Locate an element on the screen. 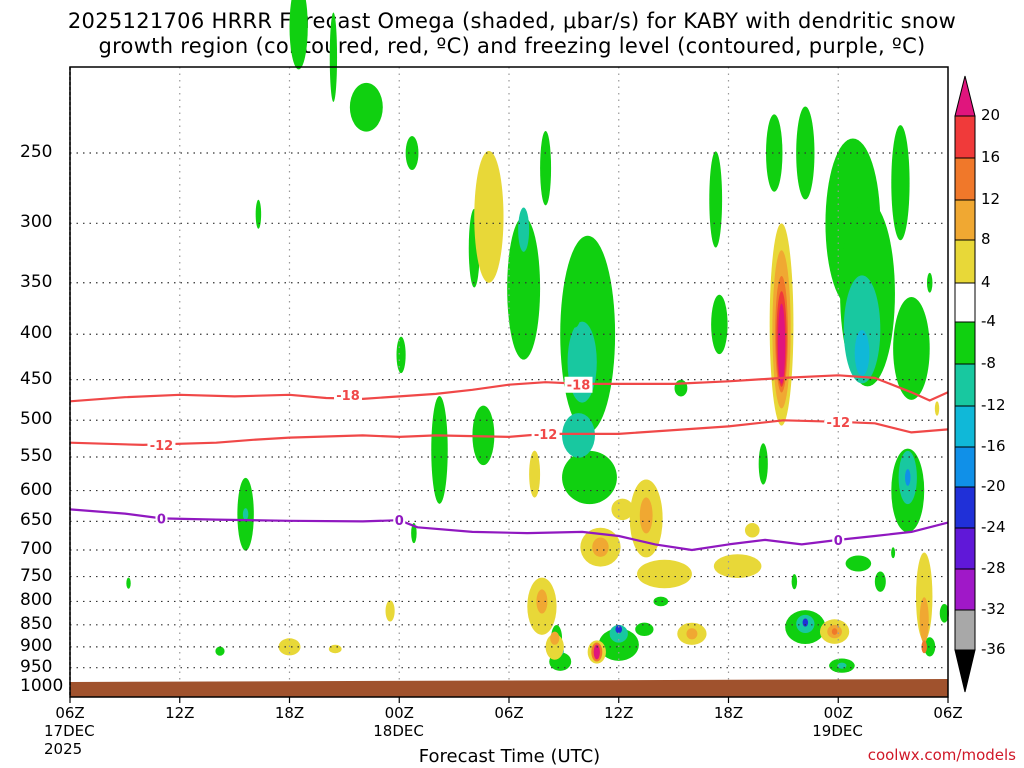 The height and width of the screenshot is (768, 1024). y-tick-label: 750 is located at coordinates (36, 575).